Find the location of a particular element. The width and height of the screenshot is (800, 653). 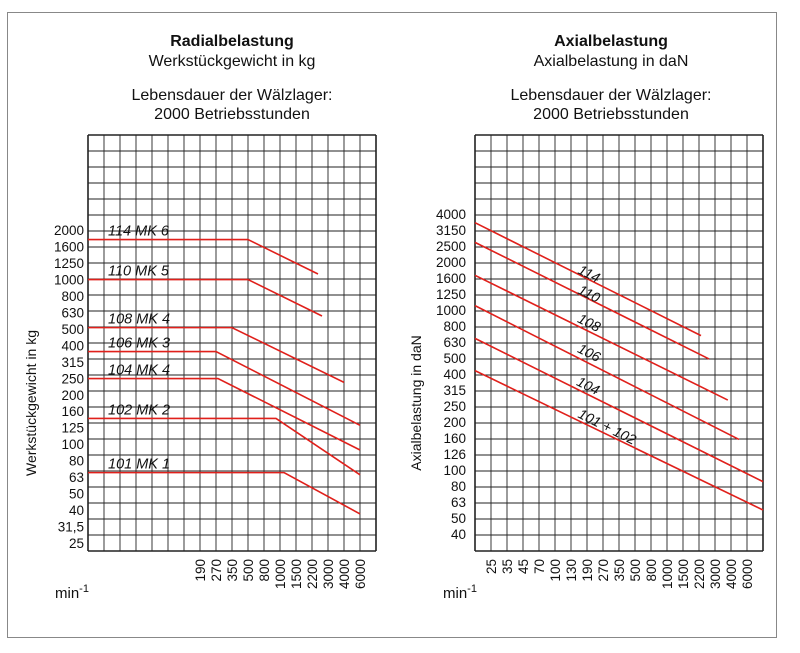

series-label: 106 MK 3 is located at coordinates (139, 344).